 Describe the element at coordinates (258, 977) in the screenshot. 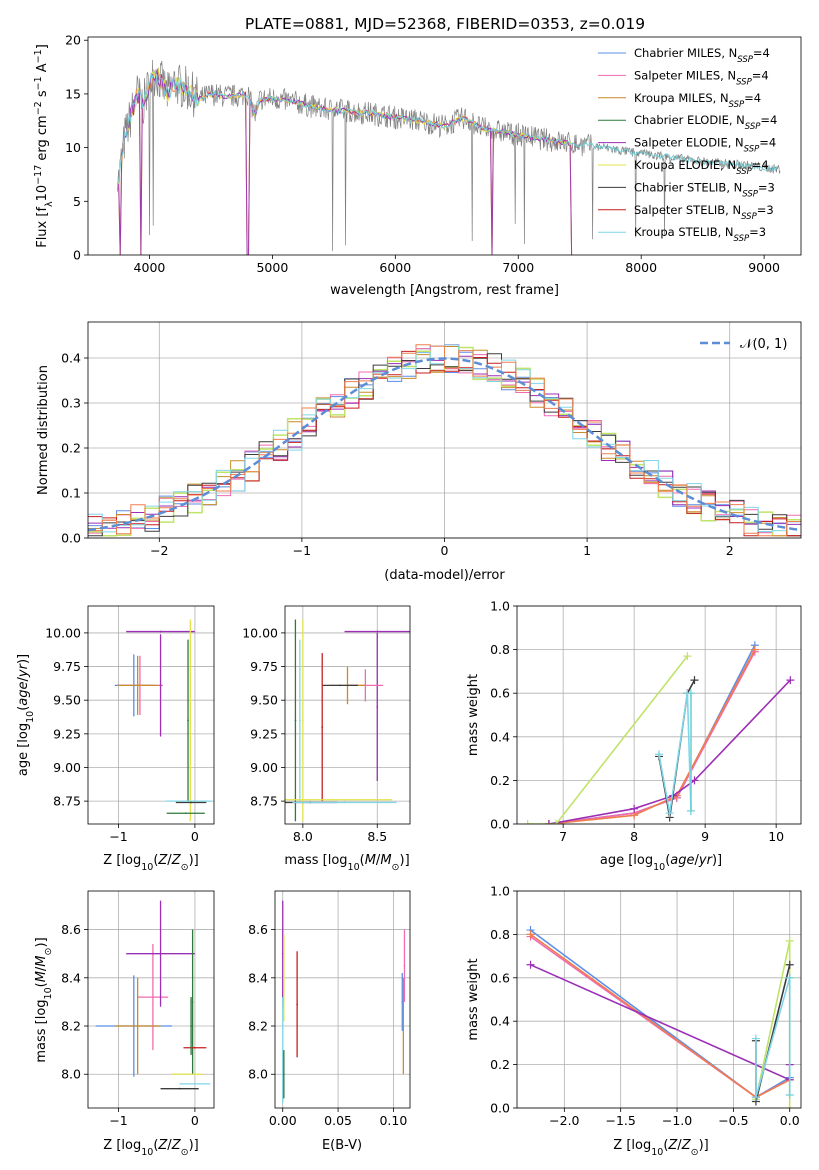

I see `y-tick-label: 8.4` at that location.